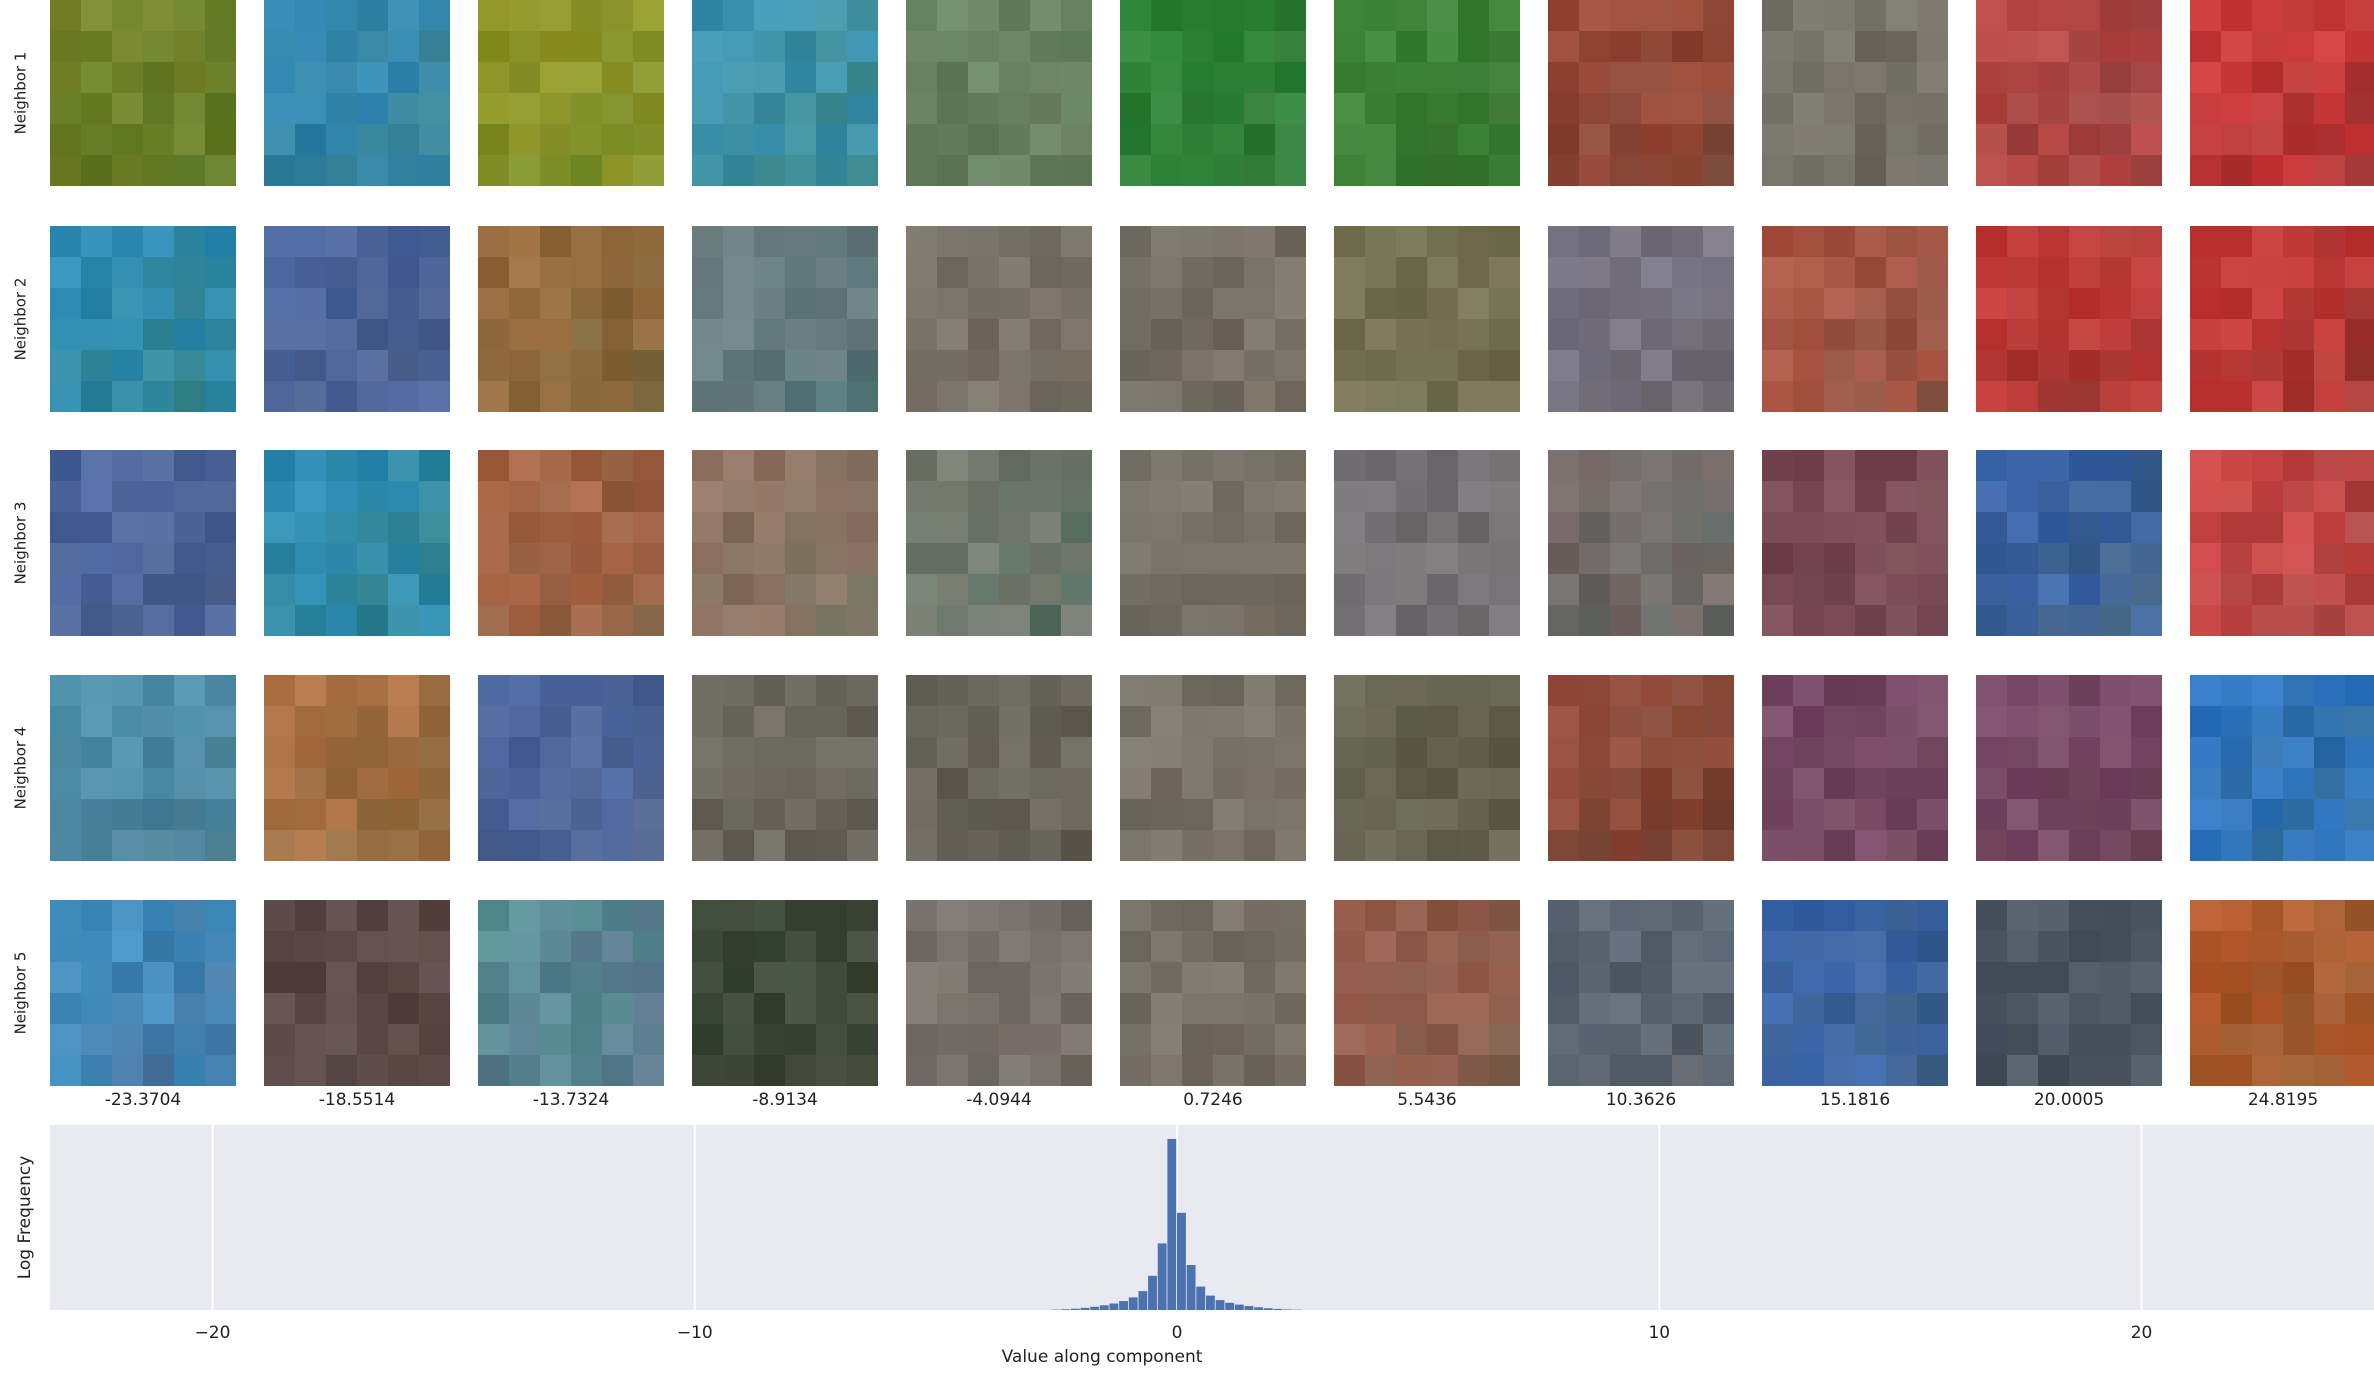 The width and height of the screenshot is (2374, 1382). What do you see at coordinates (20, 543) in the screenshot?
I see `row-label: Neighbor 3` at bounding box center [20, 543].